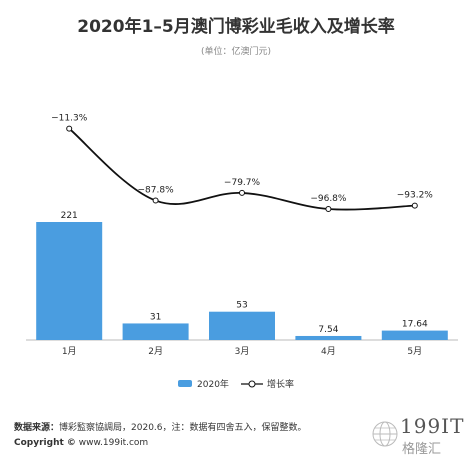 The width and height of the screenshot is (472, 462). What do you see at coordinates (422, 449) in the screenshot?
I see `watermark-text: 格隆汇` at bounding box center [422, 449].